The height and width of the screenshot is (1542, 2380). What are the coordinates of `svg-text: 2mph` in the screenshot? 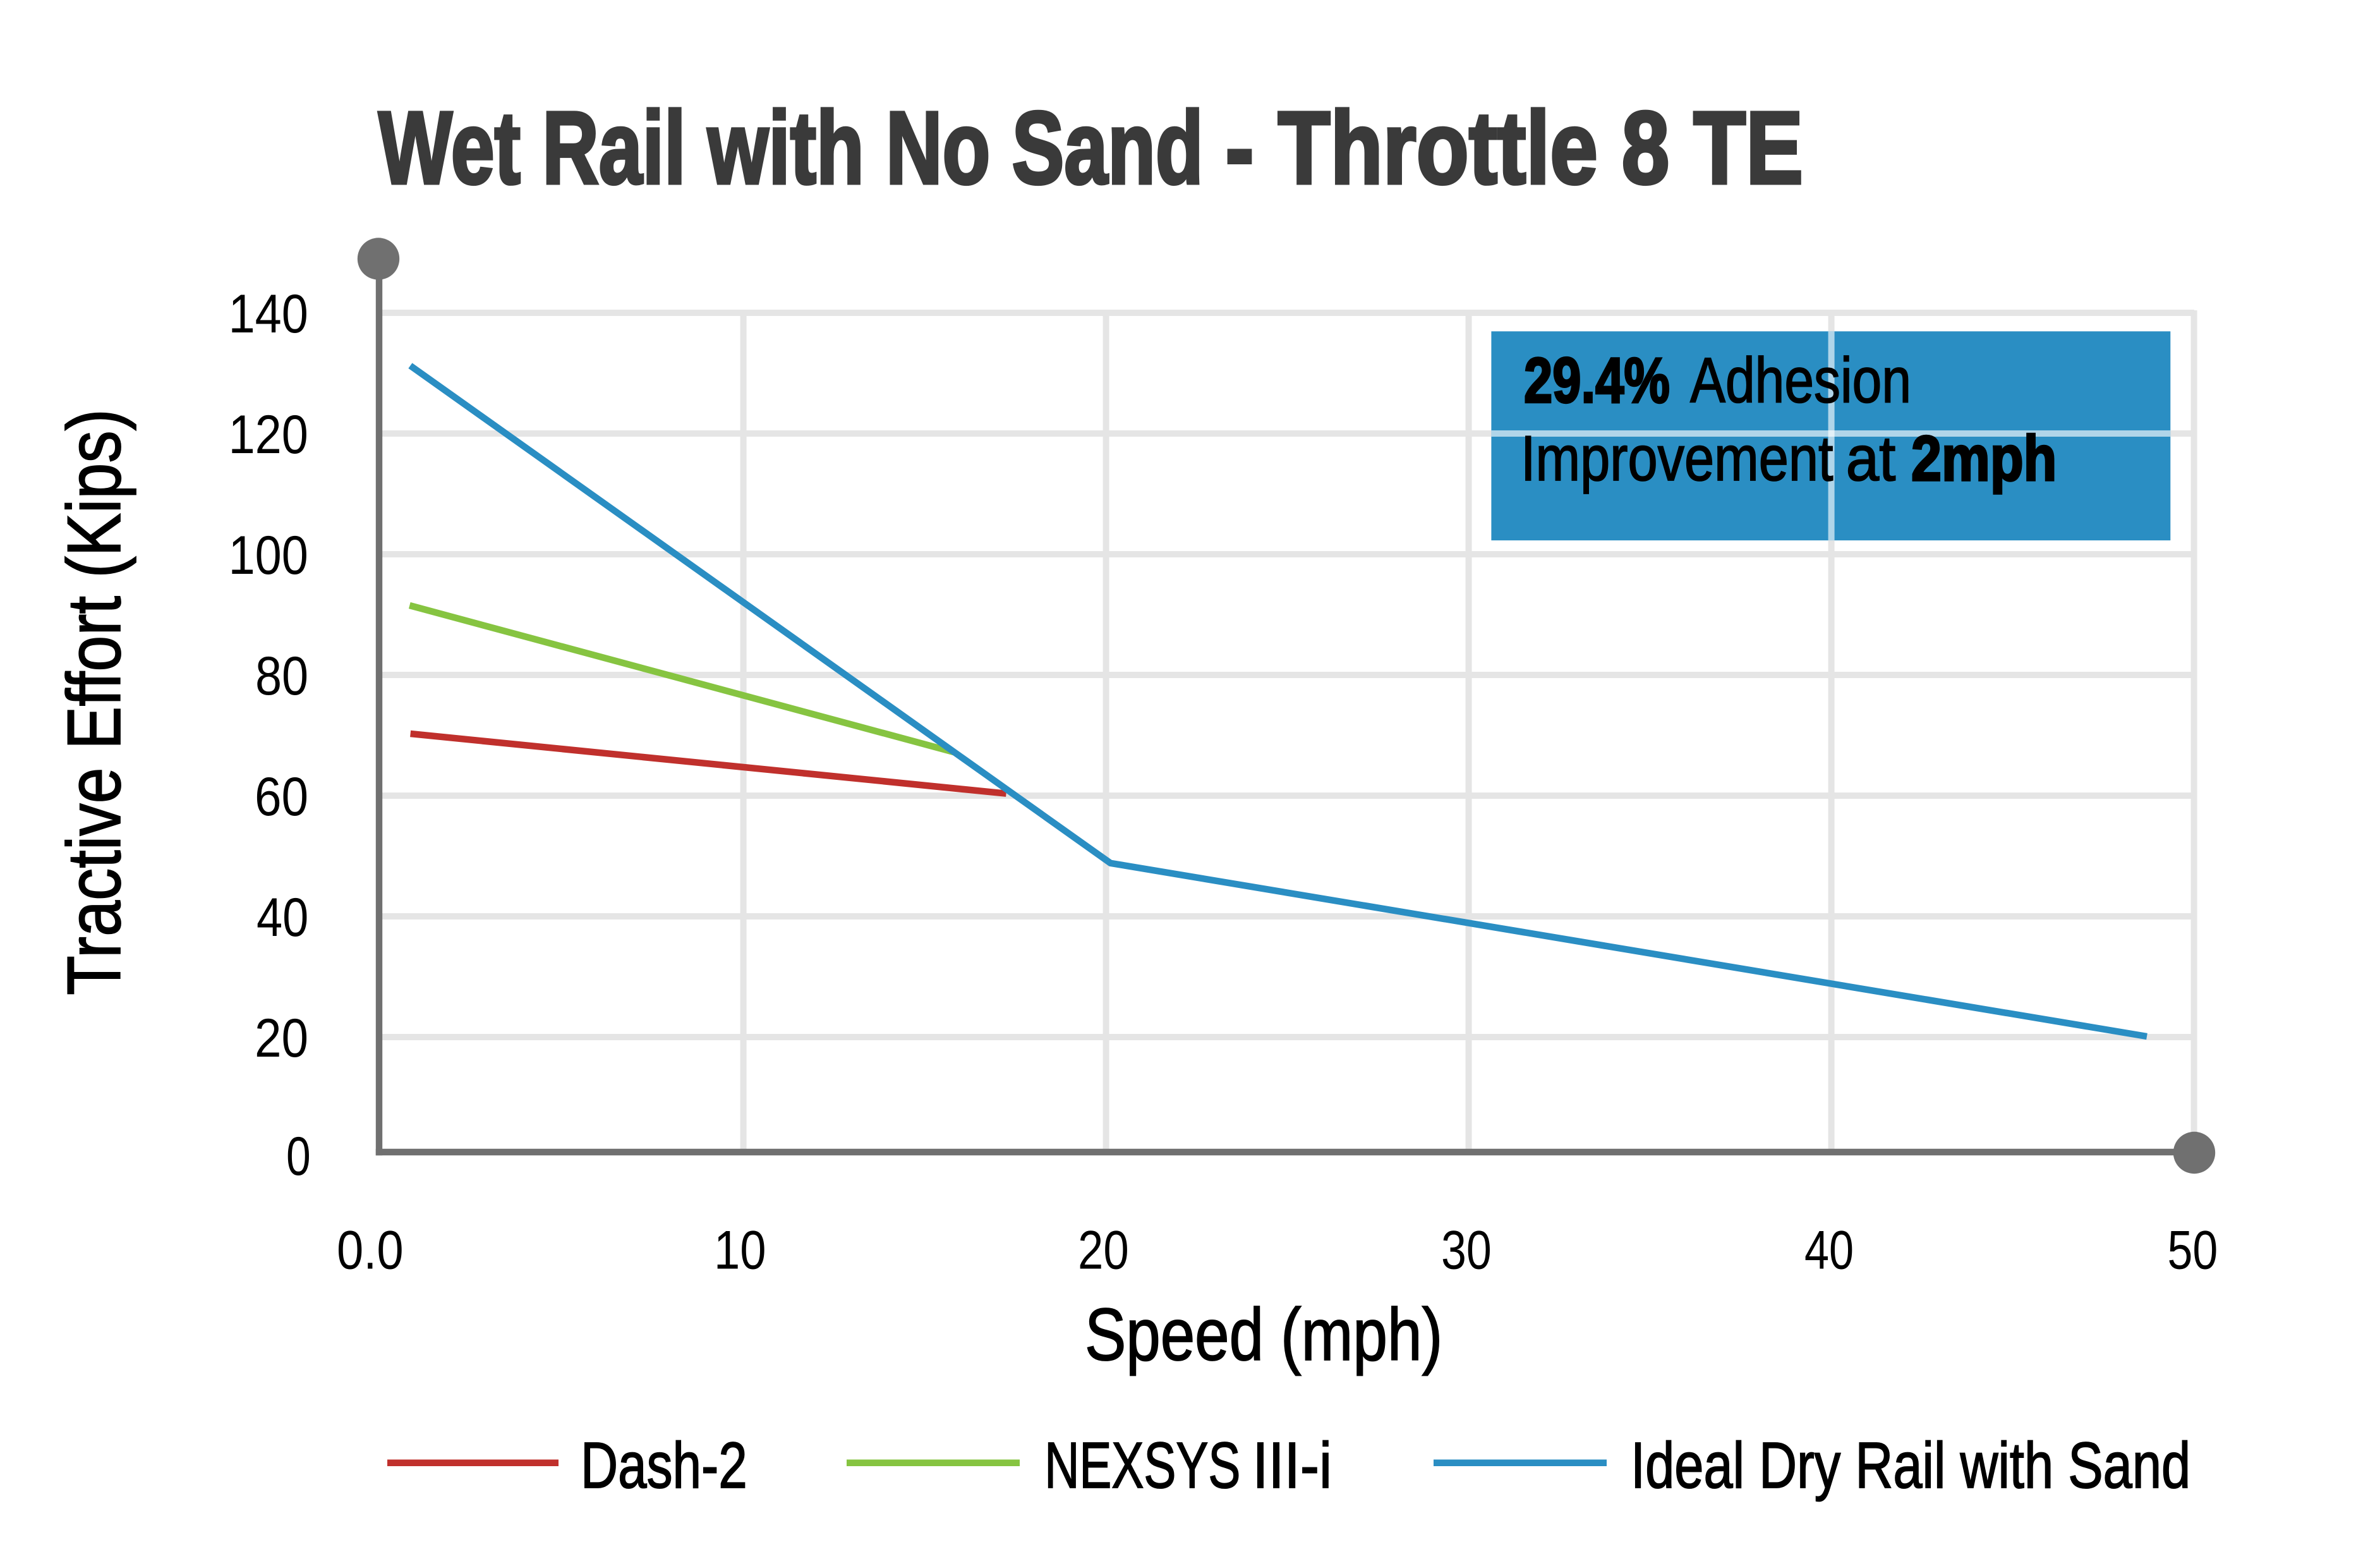 It's located at (1984, 458).